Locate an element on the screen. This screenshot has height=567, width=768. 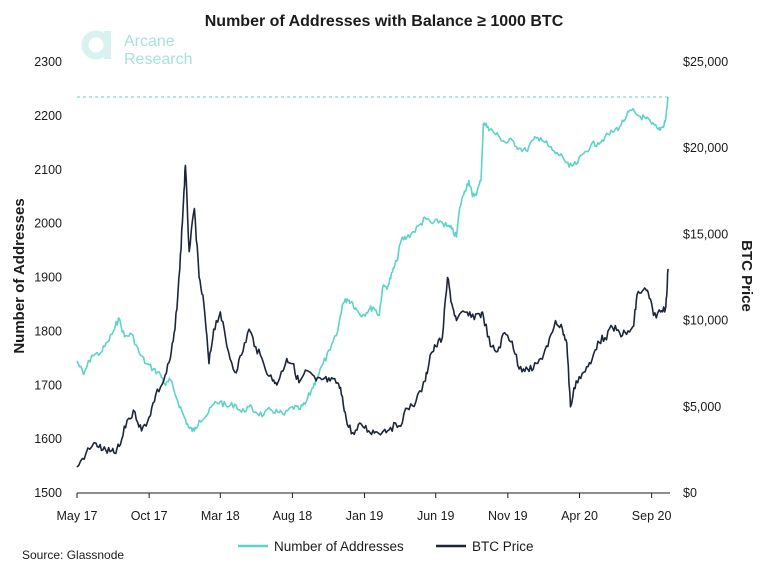
y-left-tick-label: 2200 is located at coordinates (48, 116).